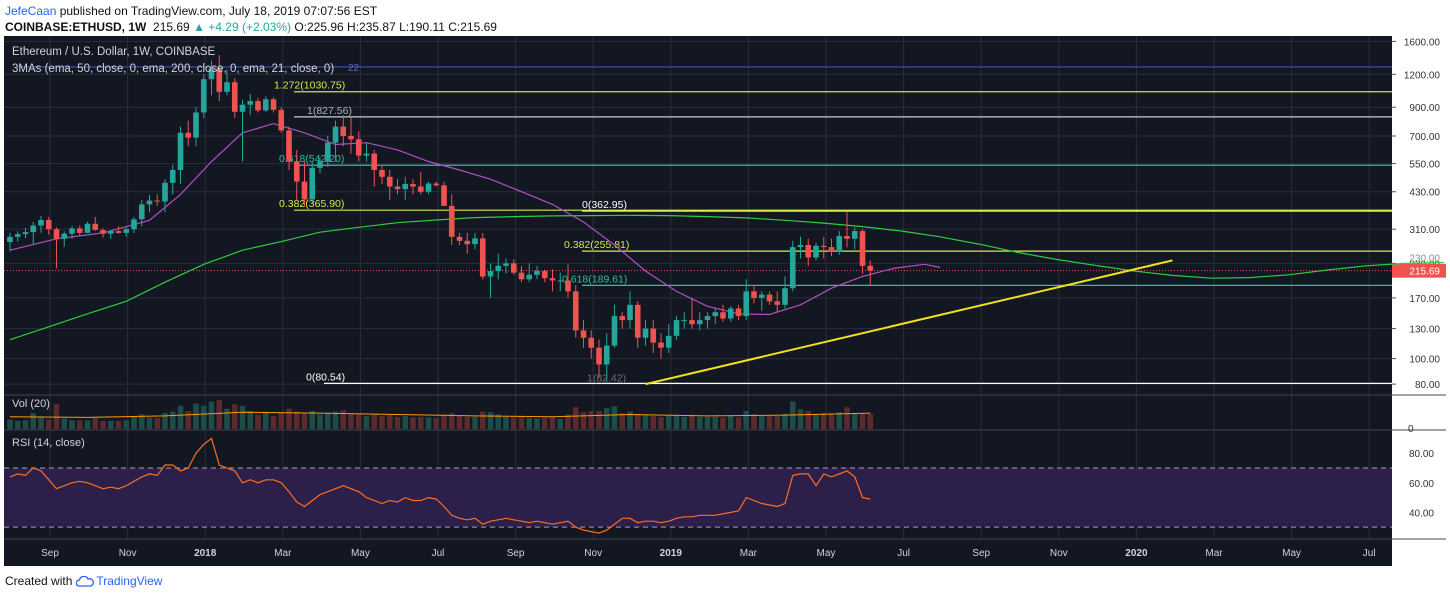 The image size is (1450, 599). What do you see at coordinates (119, 581) in the screenshot?
I see `tradingview-brand: TradingView` at bounding box center [119, 581].